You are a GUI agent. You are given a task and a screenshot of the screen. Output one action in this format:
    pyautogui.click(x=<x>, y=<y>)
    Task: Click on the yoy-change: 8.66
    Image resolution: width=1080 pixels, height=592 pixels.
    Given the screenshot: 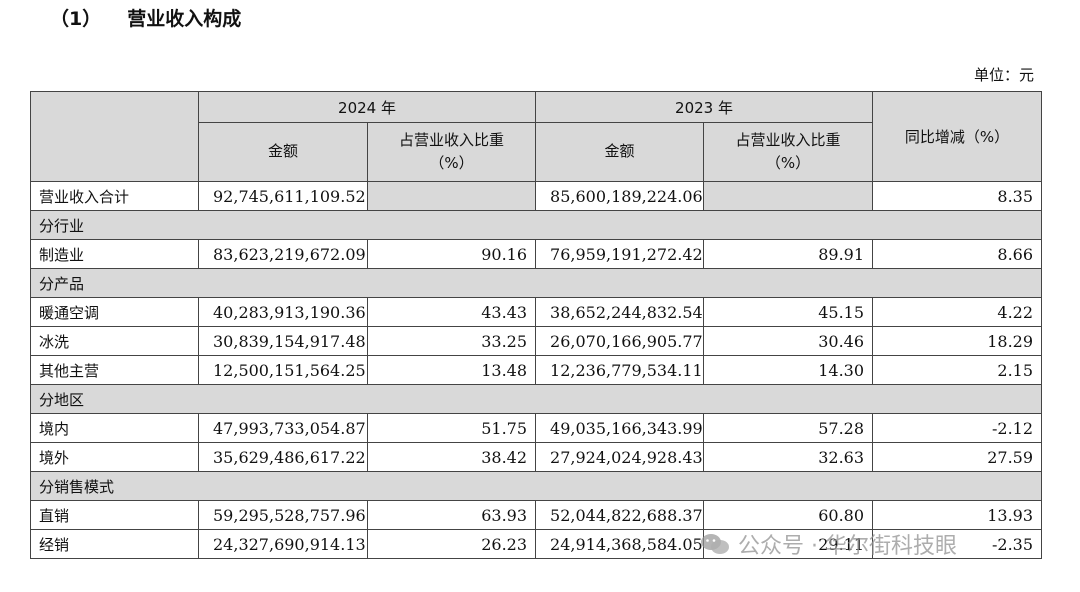 What is the action you would take?
    pyautogui.click(x=957, y=254)
    